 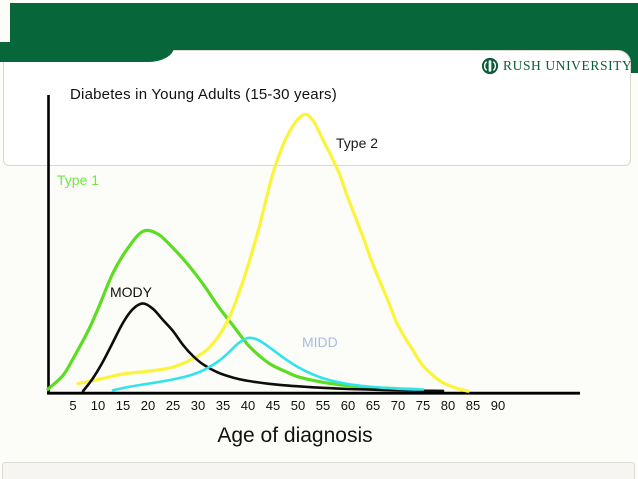 What do you see at coordinates (203, 94) in the screenshot?
I see `slide-title: Diabetes in Young Adults (15-30 years)` at bounding box center [203, 94].